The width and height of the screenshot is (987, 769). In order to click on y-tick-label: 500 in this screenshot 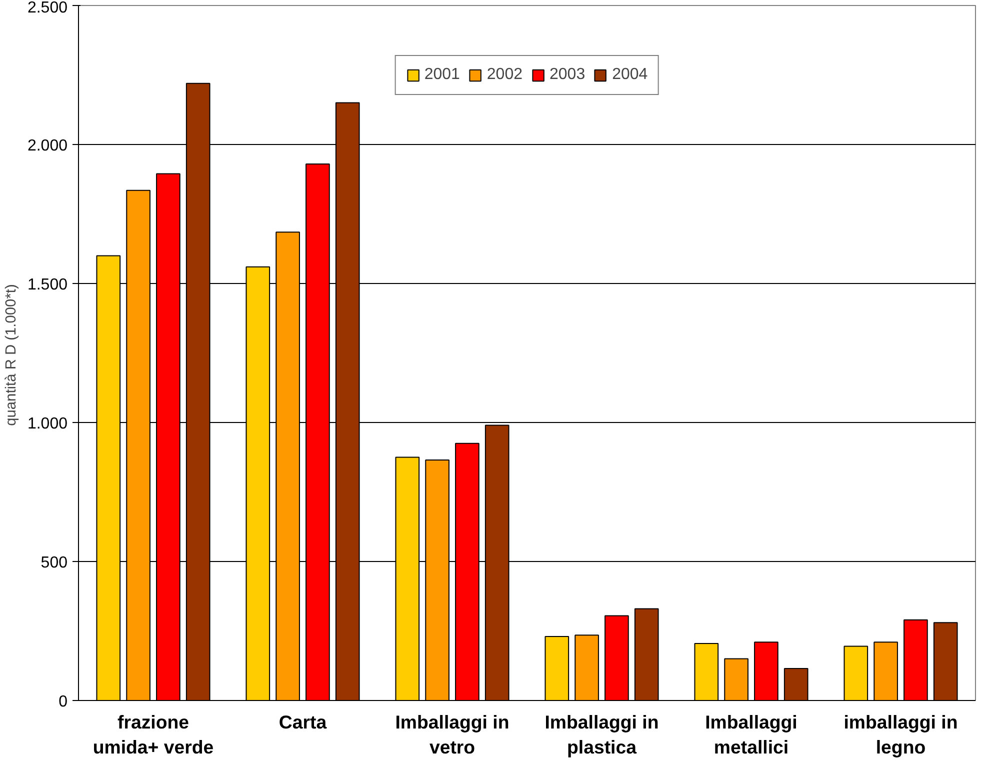, I will do `click(54, 563)`.